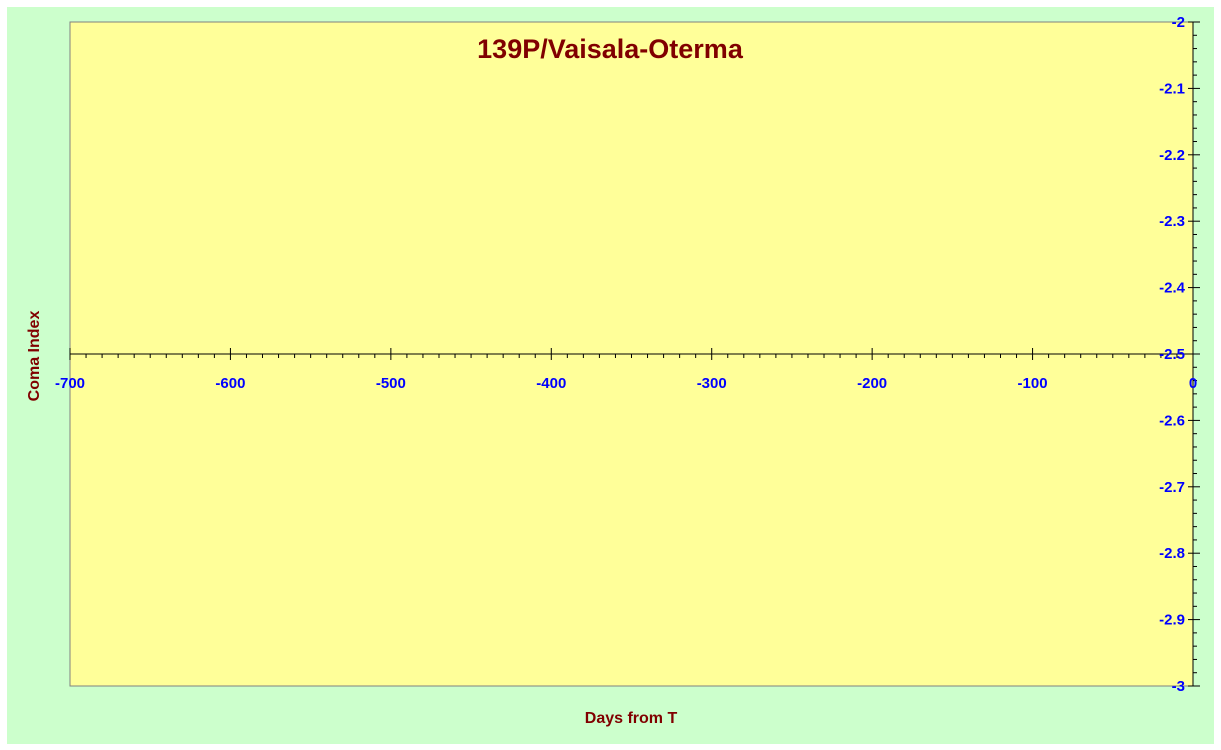 This screenshot has height=750, width=1221. I want to click on y-tick-label: -2, so click(1178, 22).